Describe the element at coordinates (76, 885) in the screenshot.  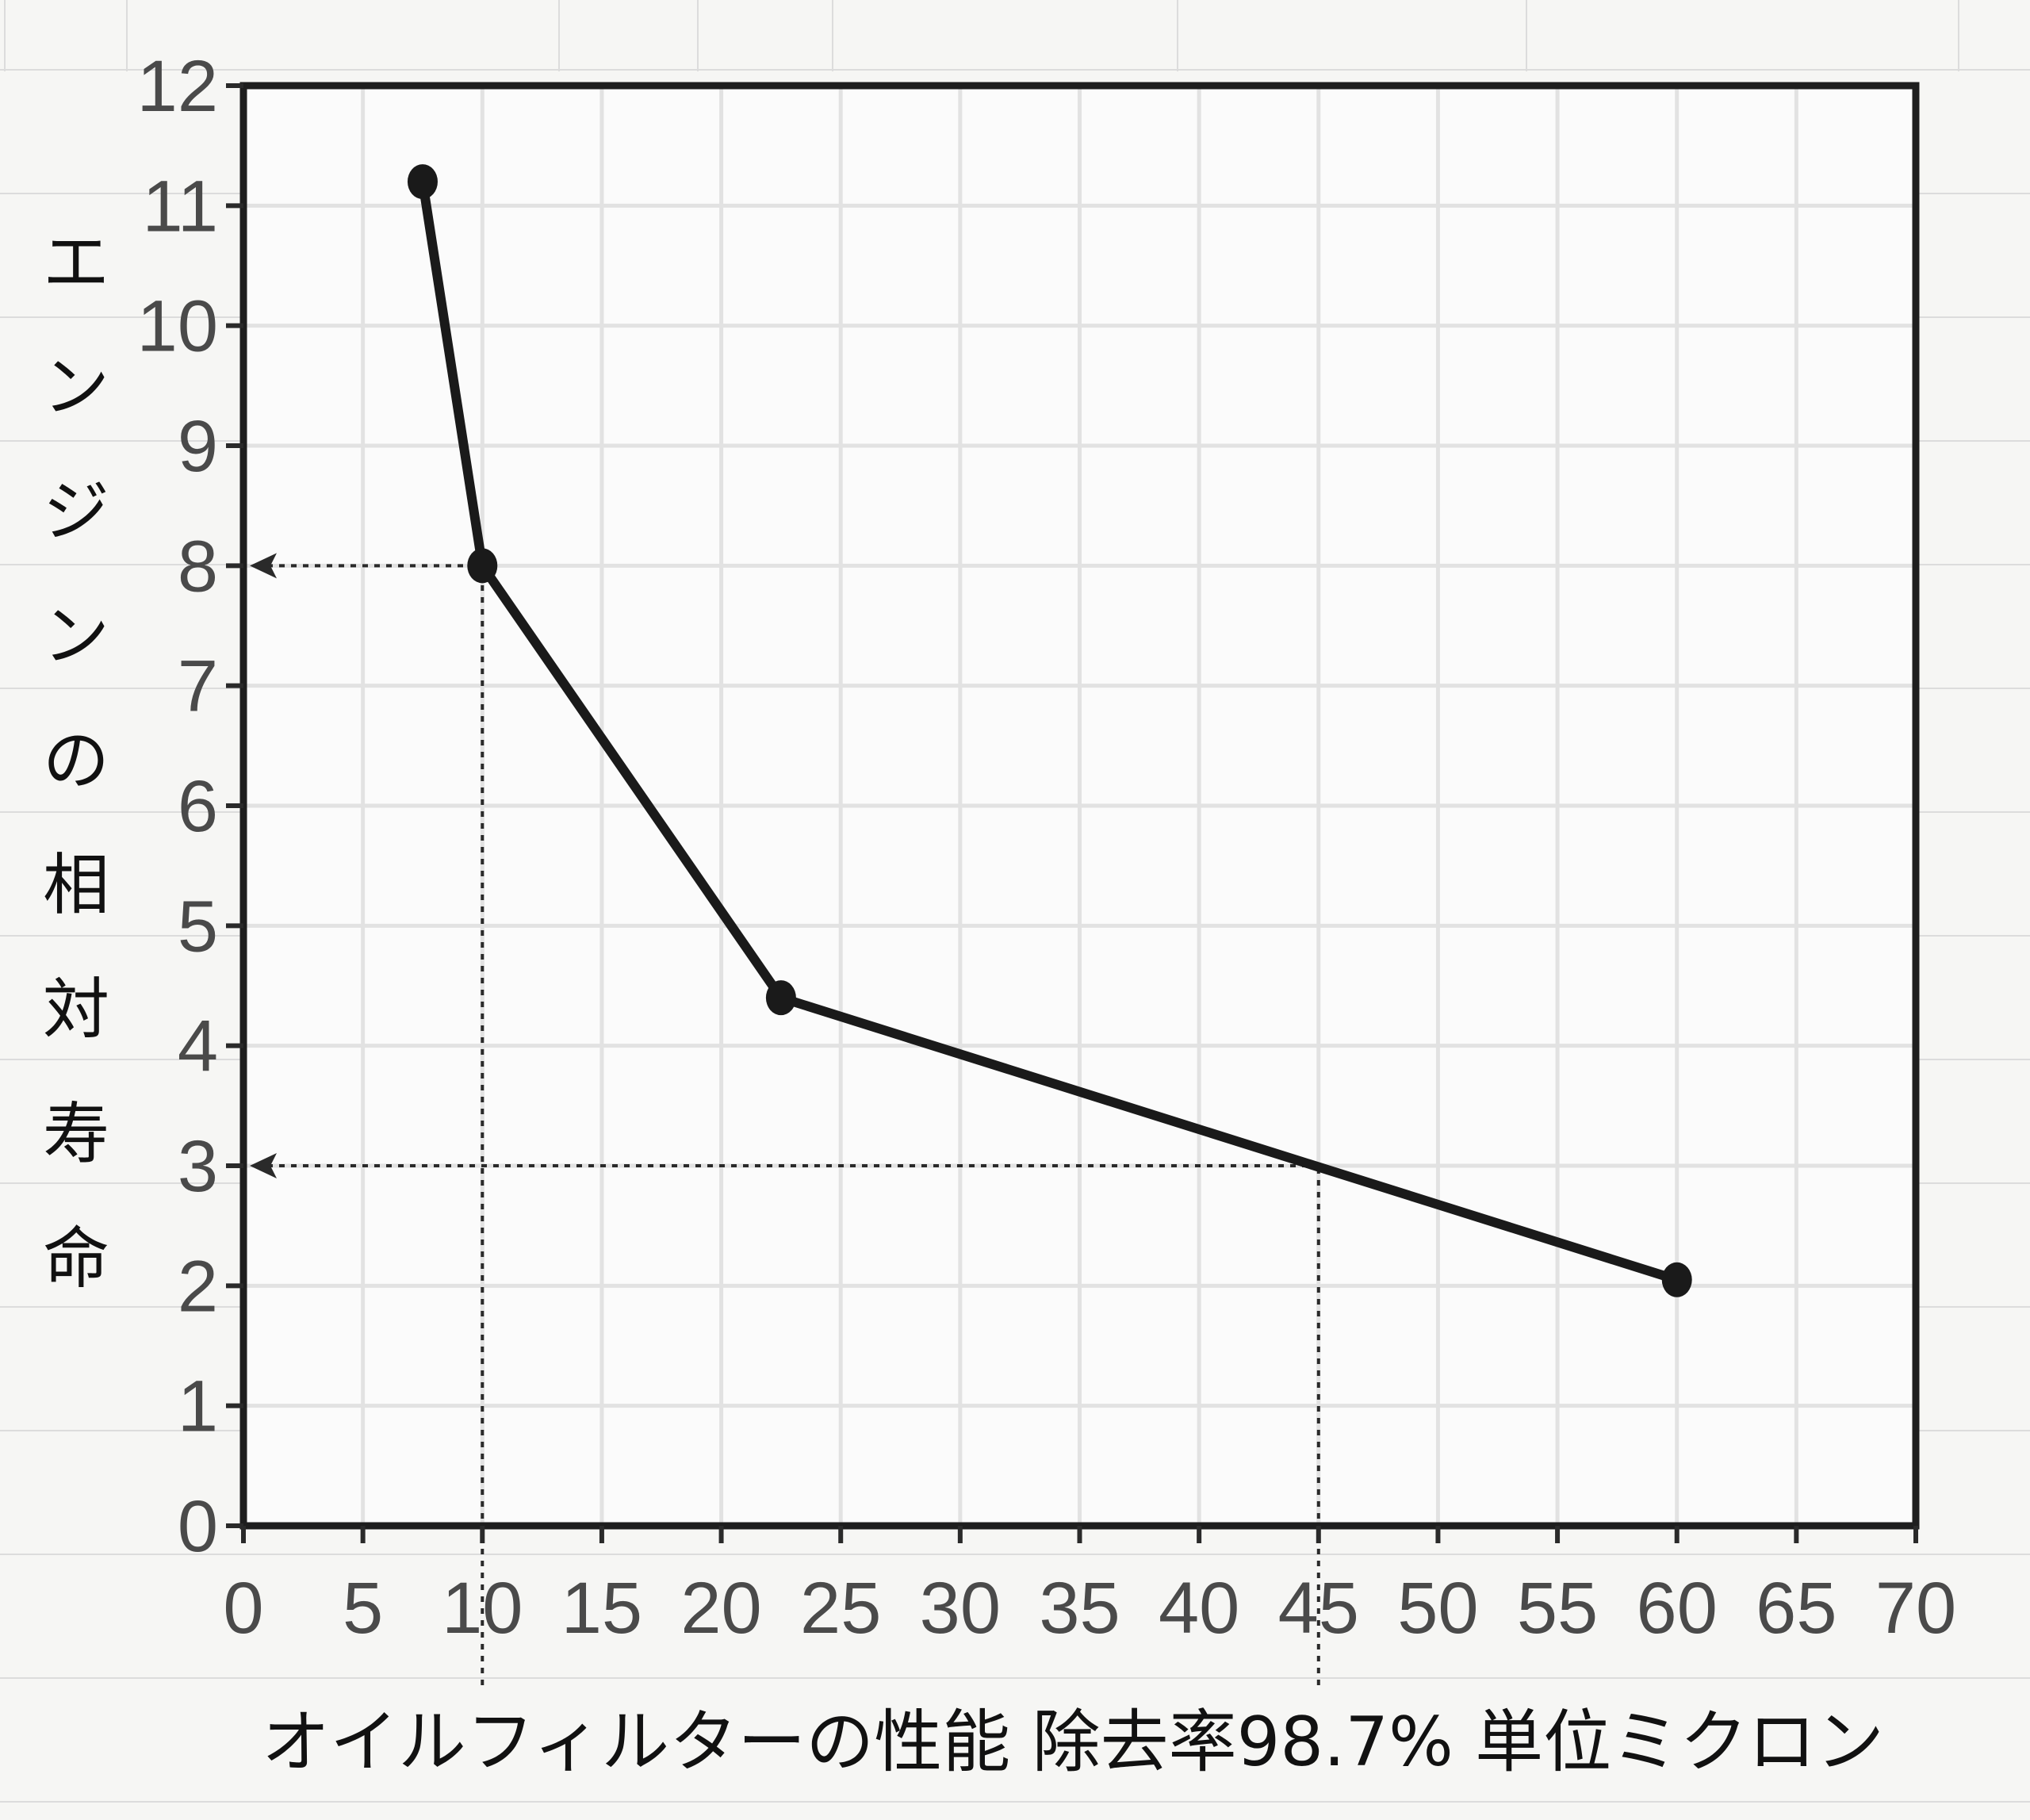
I see `y-axis-title-char: 相` at that location.